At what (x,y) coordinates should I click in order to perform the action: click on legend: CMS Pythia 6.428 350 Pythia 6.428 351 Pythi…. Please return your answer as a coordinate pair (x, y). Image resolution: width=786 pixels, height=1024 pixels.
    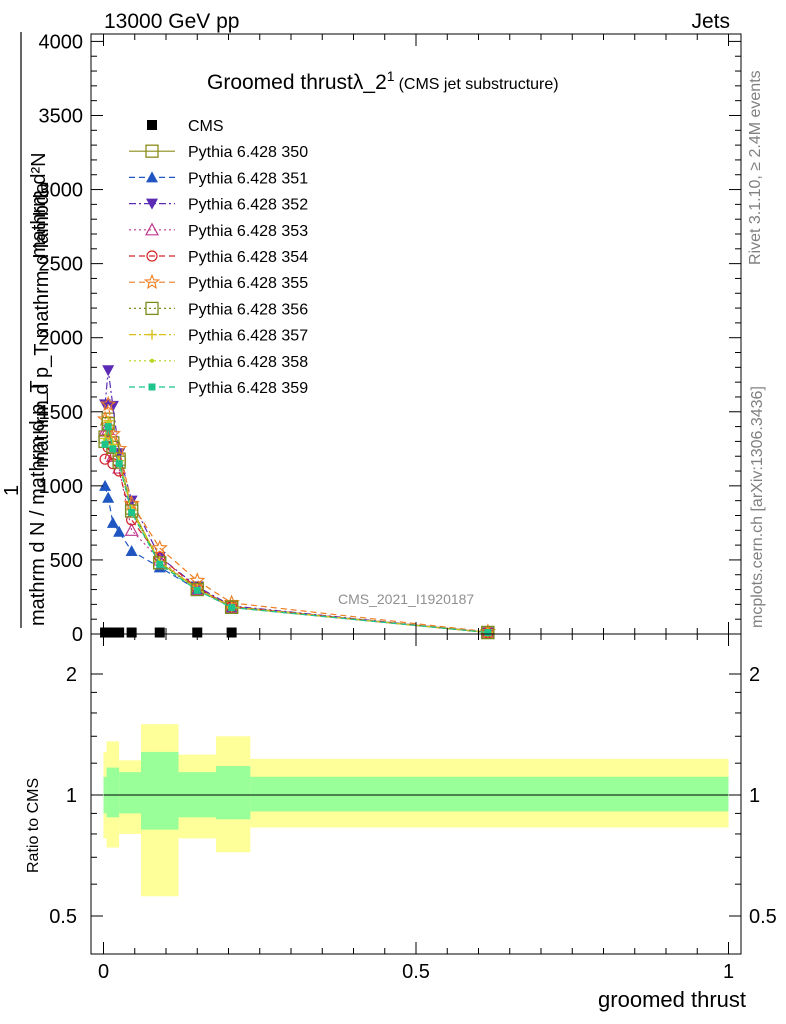
    Looking at the image, I should click on (218, 257).